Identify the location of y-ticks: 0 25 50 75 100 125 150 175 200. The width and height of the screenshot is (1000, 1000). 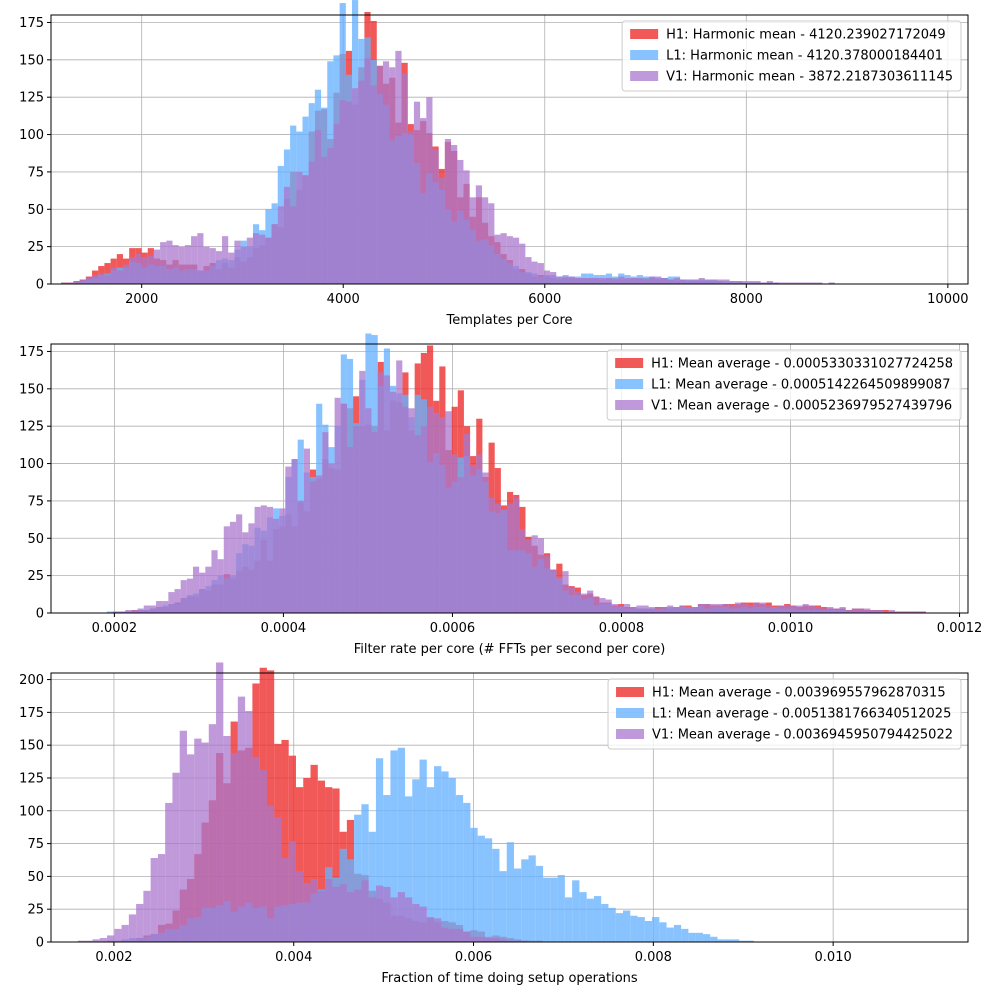
(35, 812).